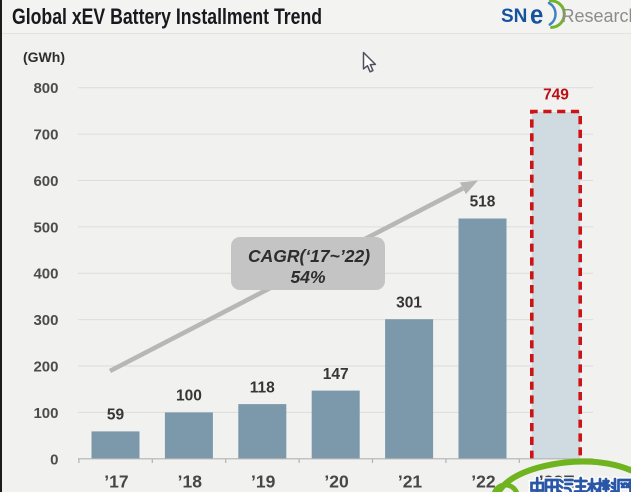 This screenshot has width=631, height=492. I want to click on svg-text: SN, so click(514, 16).